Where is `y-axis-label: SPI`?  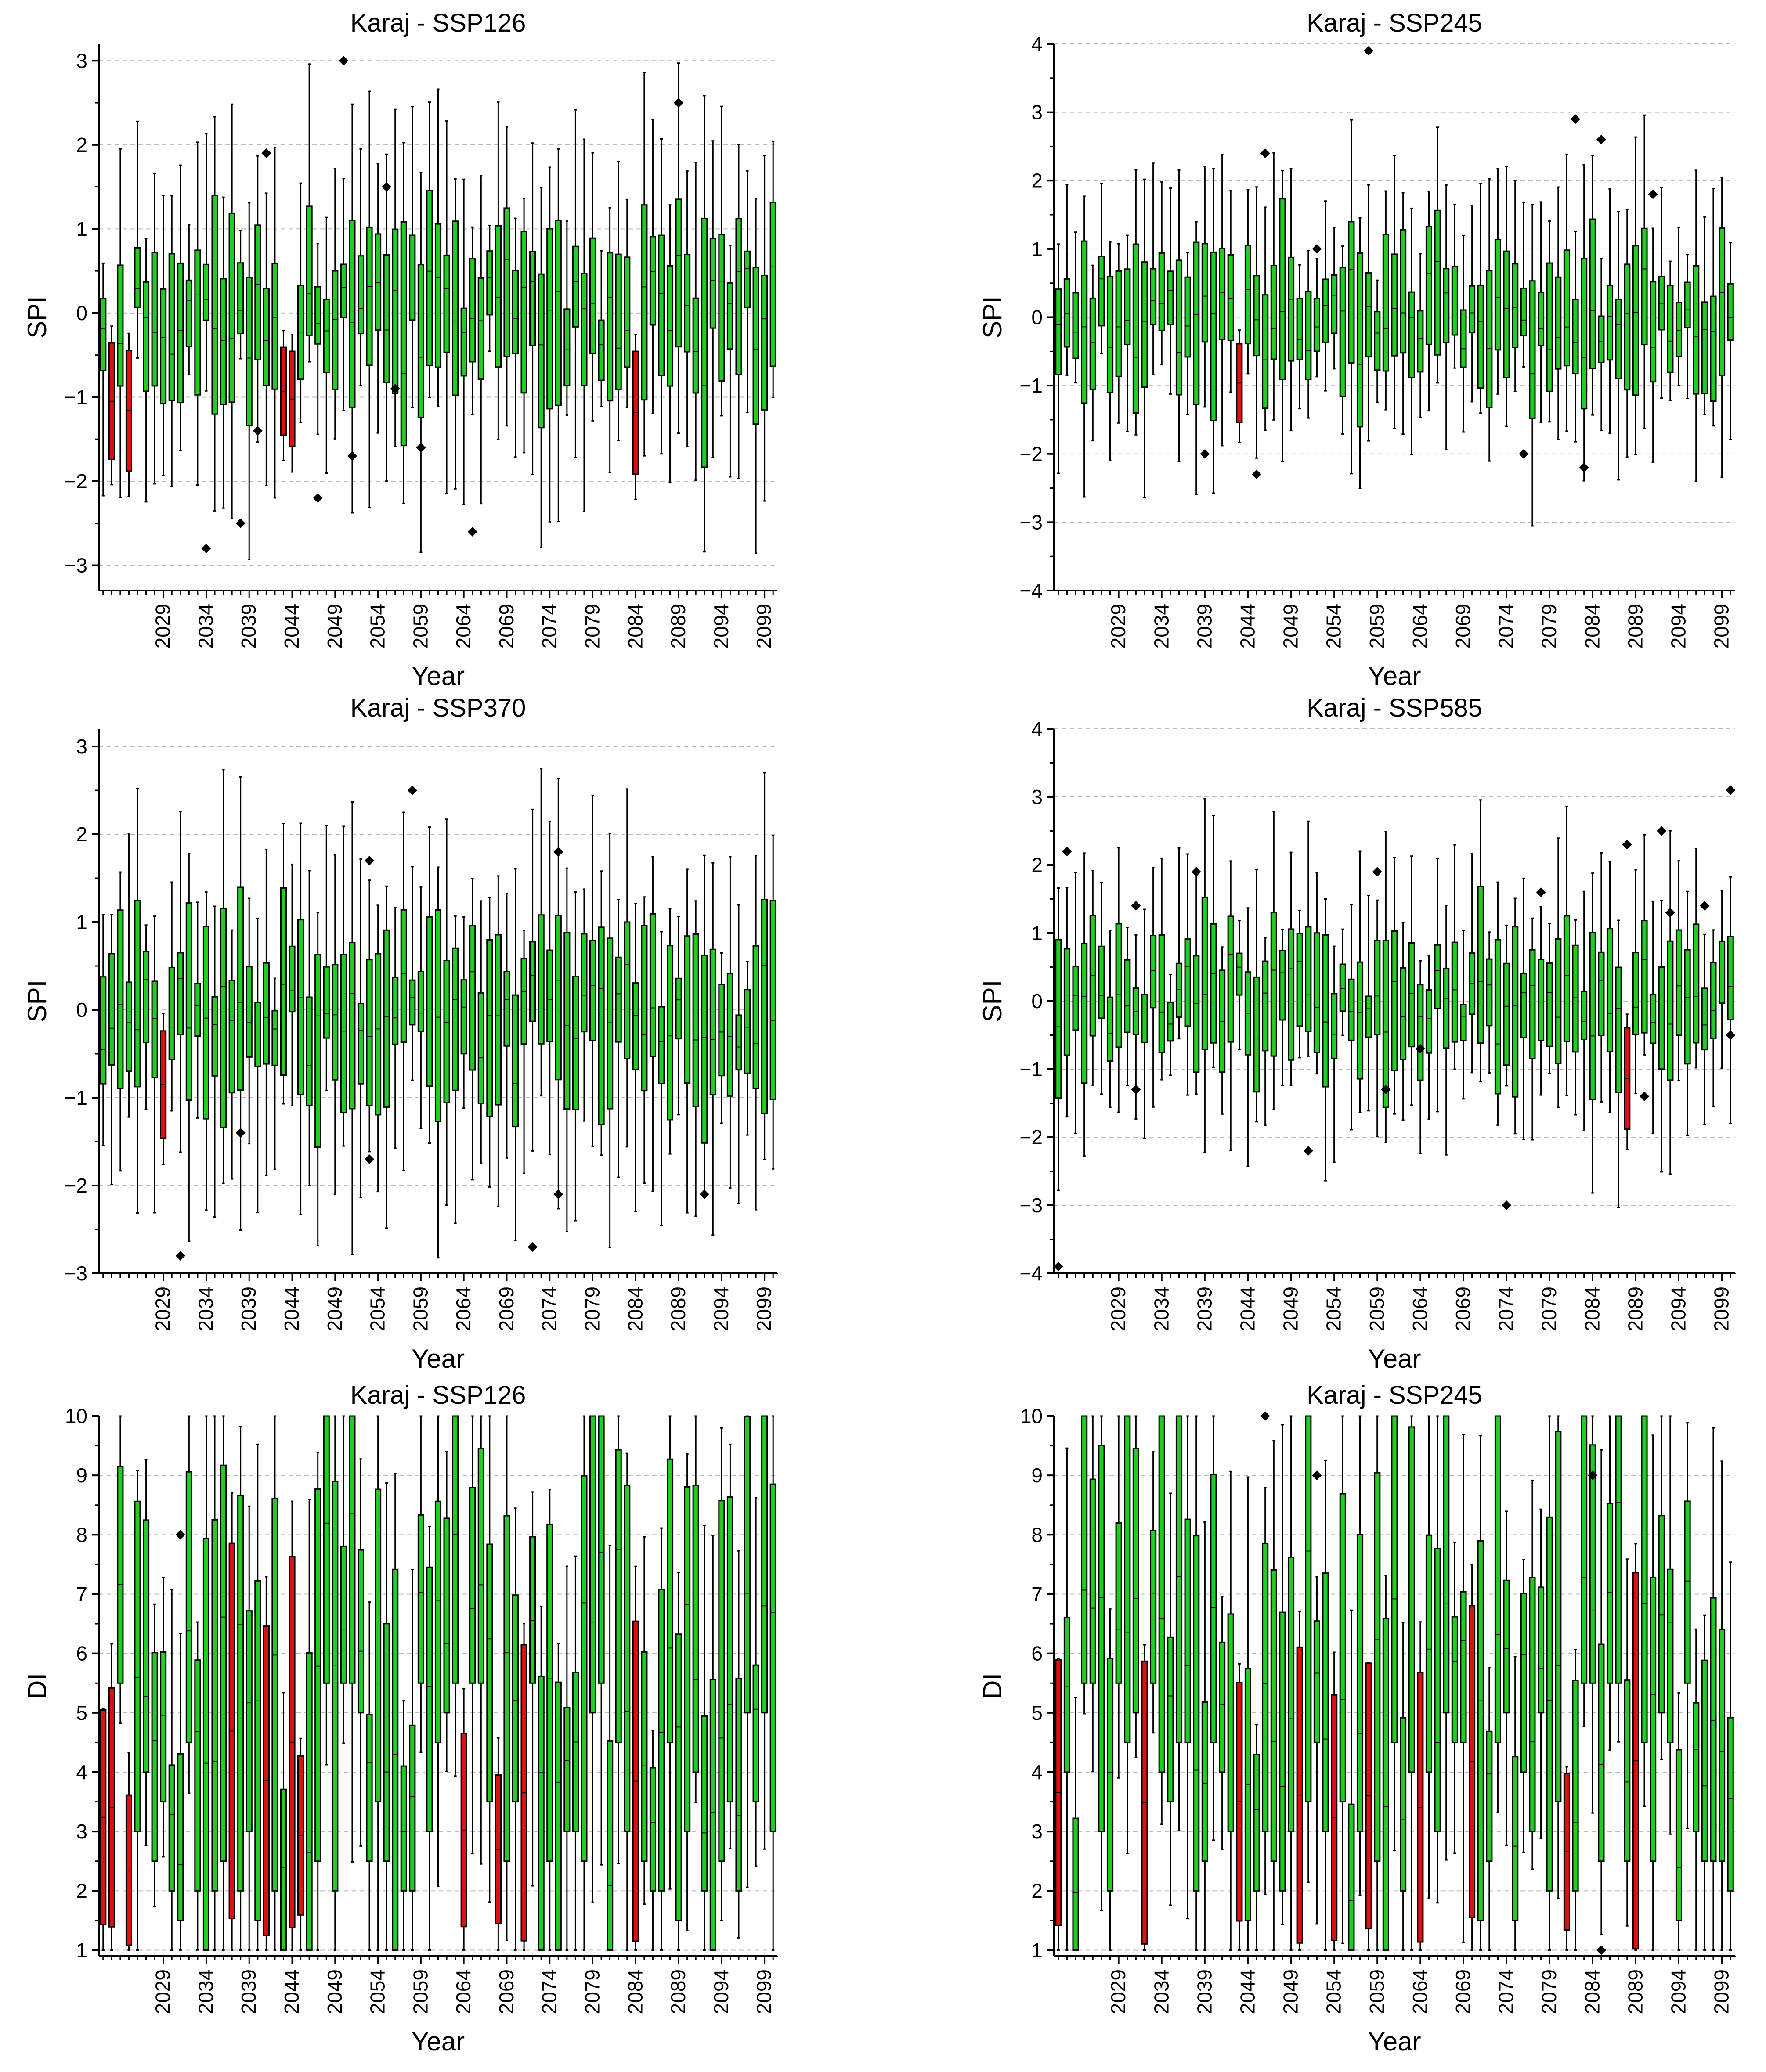 y-axis-label: SPI is located at coordinates (37, 317).